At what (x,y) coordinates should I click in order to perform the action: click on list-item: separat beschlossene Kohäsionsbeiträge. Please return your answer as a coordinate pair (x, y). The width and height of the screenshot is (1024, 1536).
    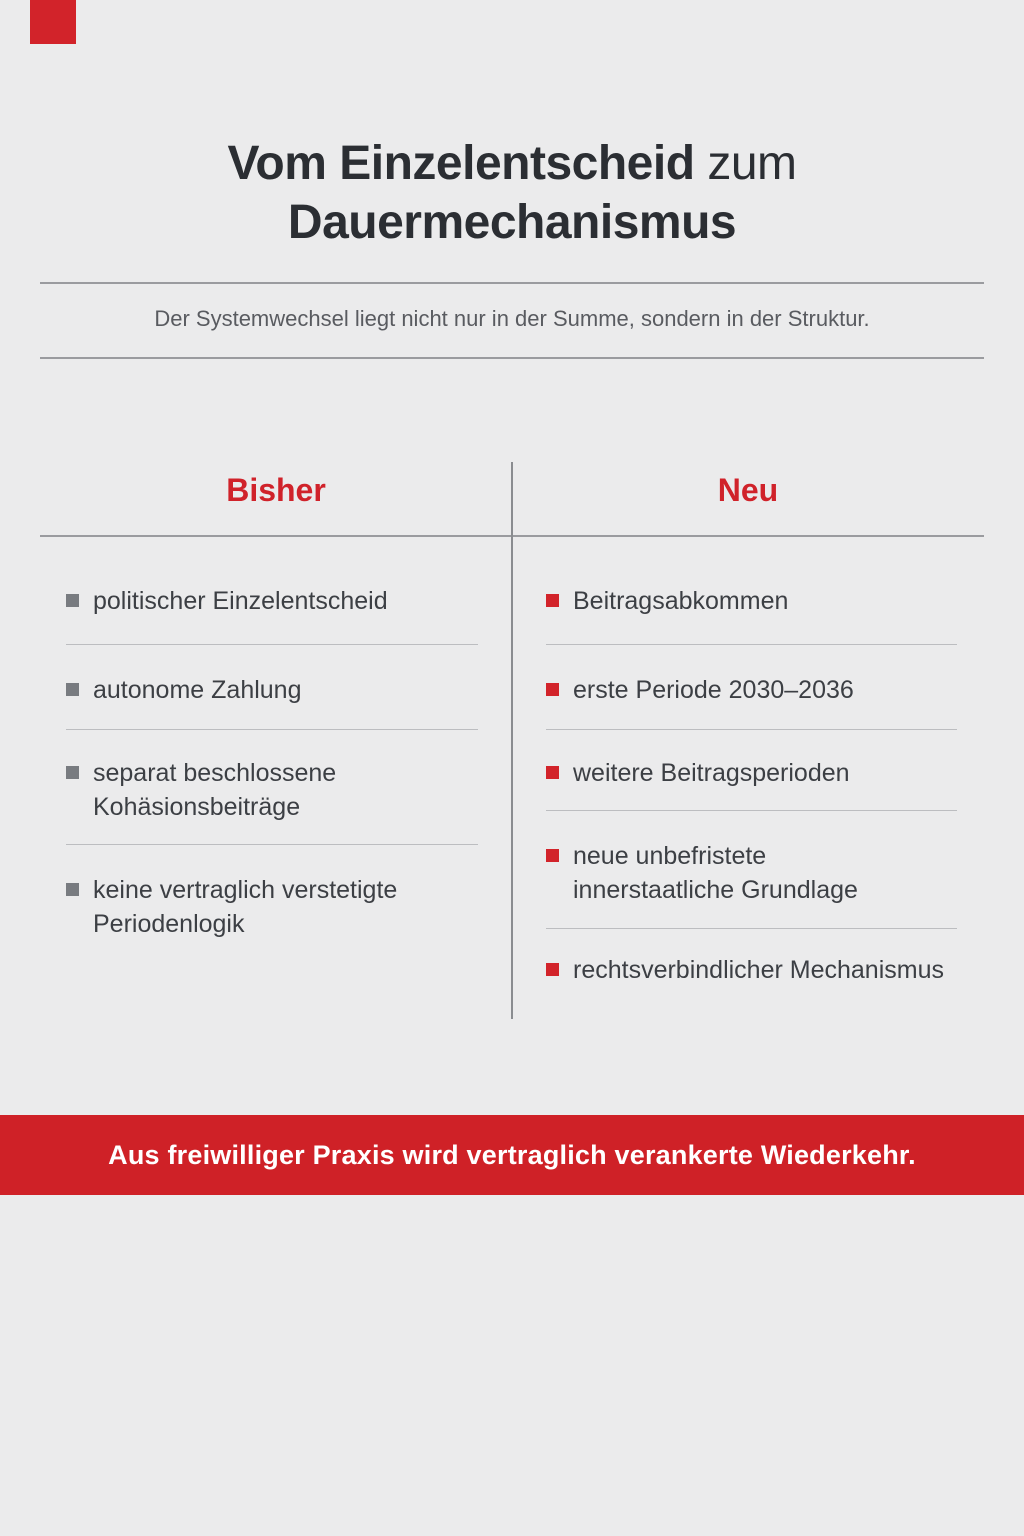
    Looking at the image, I should click on (272, 787).